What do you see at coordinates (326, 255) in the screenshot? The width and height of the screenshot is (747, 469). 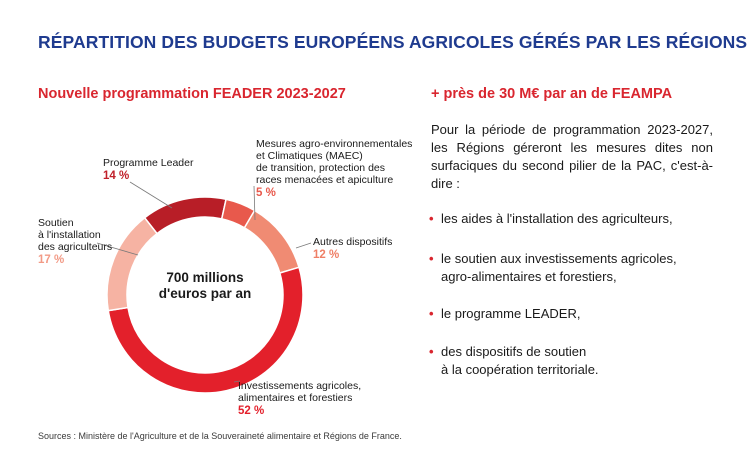 I see `slice-percent: 12 %` at bounding box center [326, 255].